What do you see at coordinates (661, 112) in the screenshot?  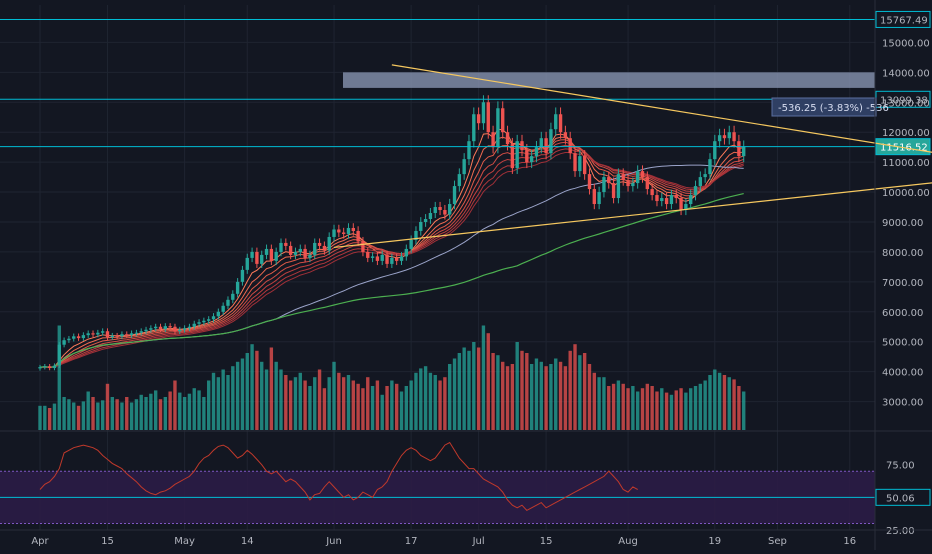 I see `trend-line-upper` at bounding box center [661, 112].